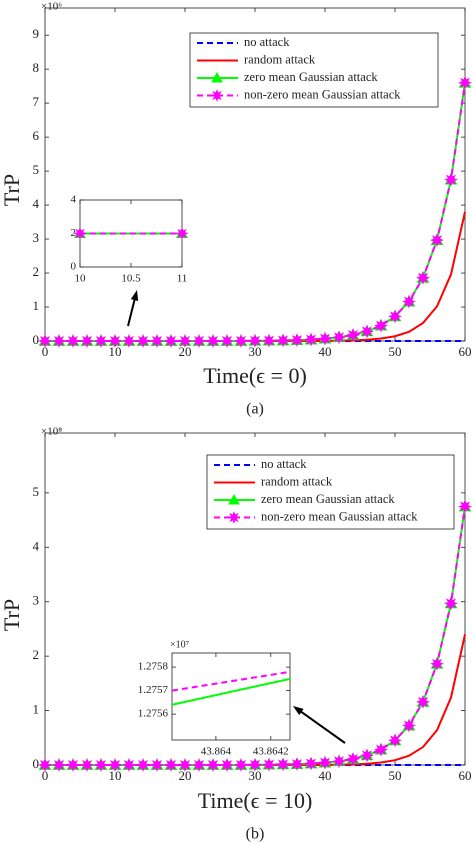  What do you see at coordinates (255, 375) in the screenshot?
I see `x-axis-label: Time(ϵ = 0)` at bounding box center [255, 375].